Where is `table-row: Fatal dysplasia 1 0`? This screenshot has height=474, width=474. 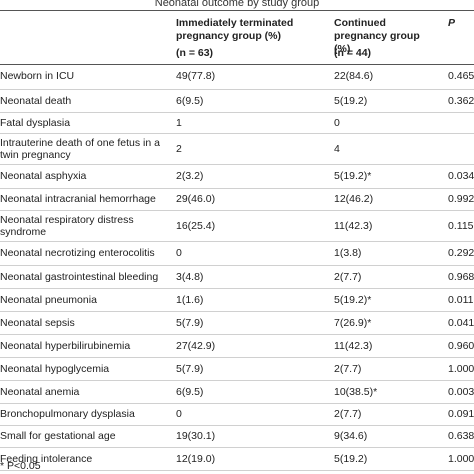
table-row: Fatal dysplasia 1 0 is located at coordinates (237, 123).